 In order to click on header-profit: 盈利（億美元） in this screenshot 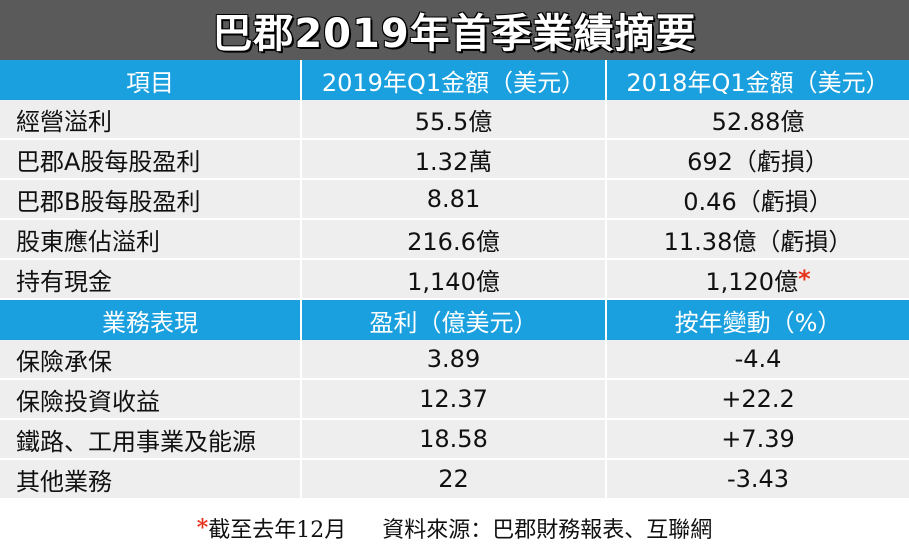, I will do `click(452, 320)`.